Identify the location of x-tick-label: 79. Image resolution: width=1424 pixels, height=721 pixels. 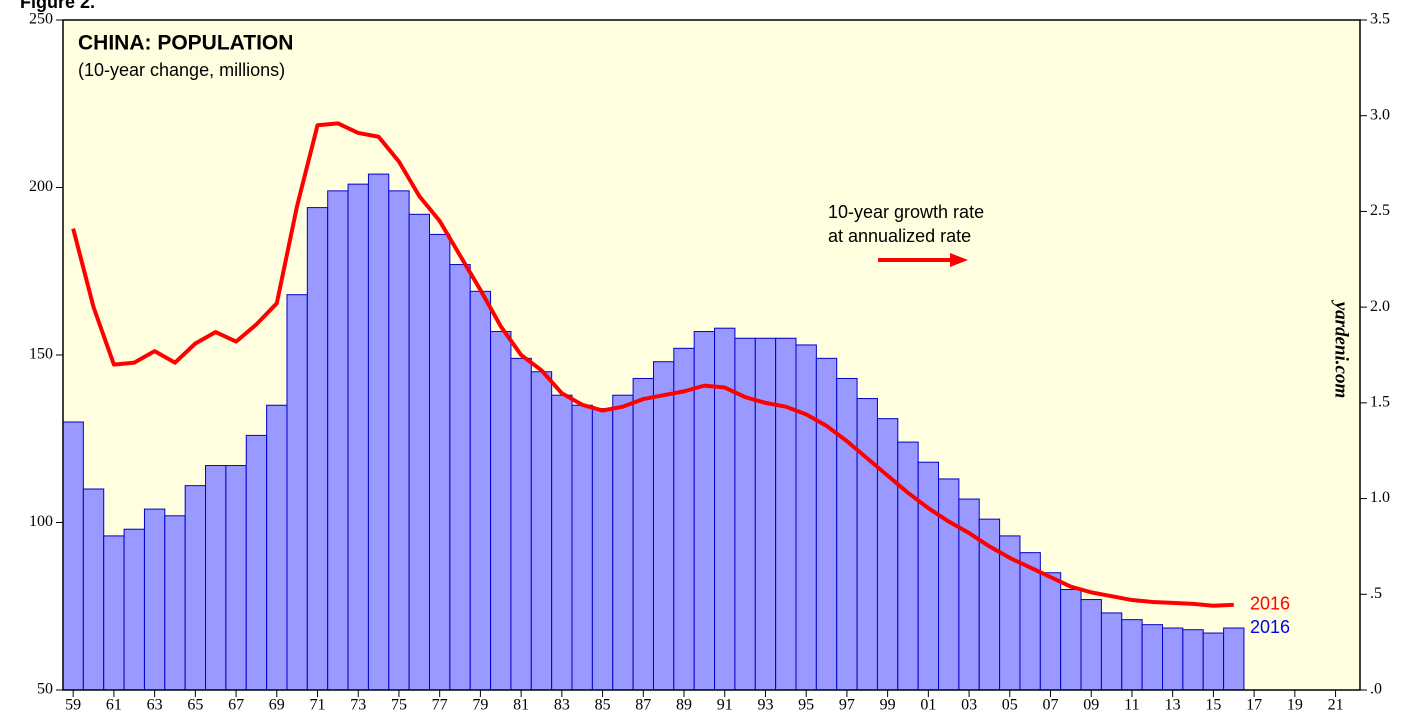
(480, 705).